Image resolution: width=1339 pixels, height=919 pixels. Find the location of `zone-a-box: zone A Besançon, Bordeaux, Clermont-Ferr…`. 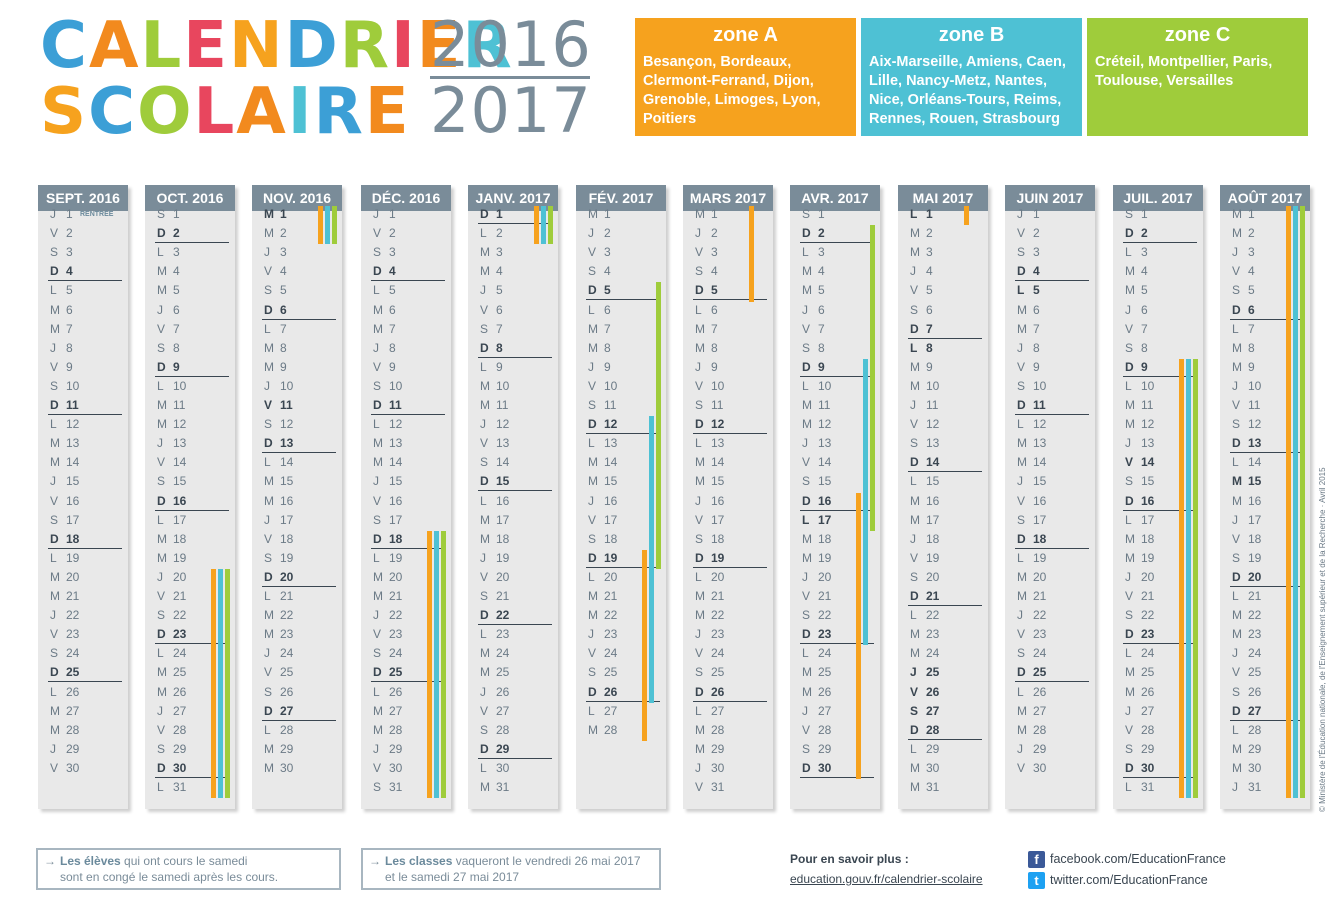

zone-a-box: zone A Besançon, Bordeaux, Clermont-Ferr… is located at coordinates (745, 77).